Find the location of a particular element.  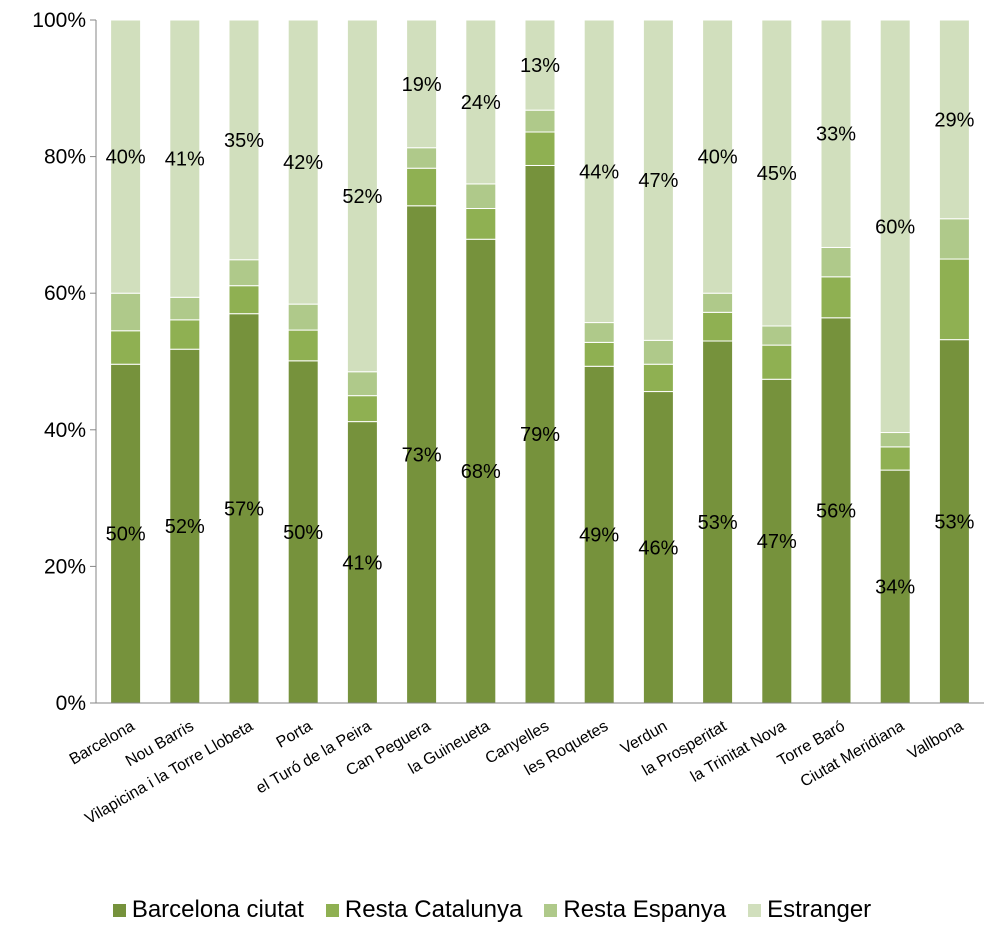

legend-label: Barcelona ciutat is located at coordinates (217, 909).